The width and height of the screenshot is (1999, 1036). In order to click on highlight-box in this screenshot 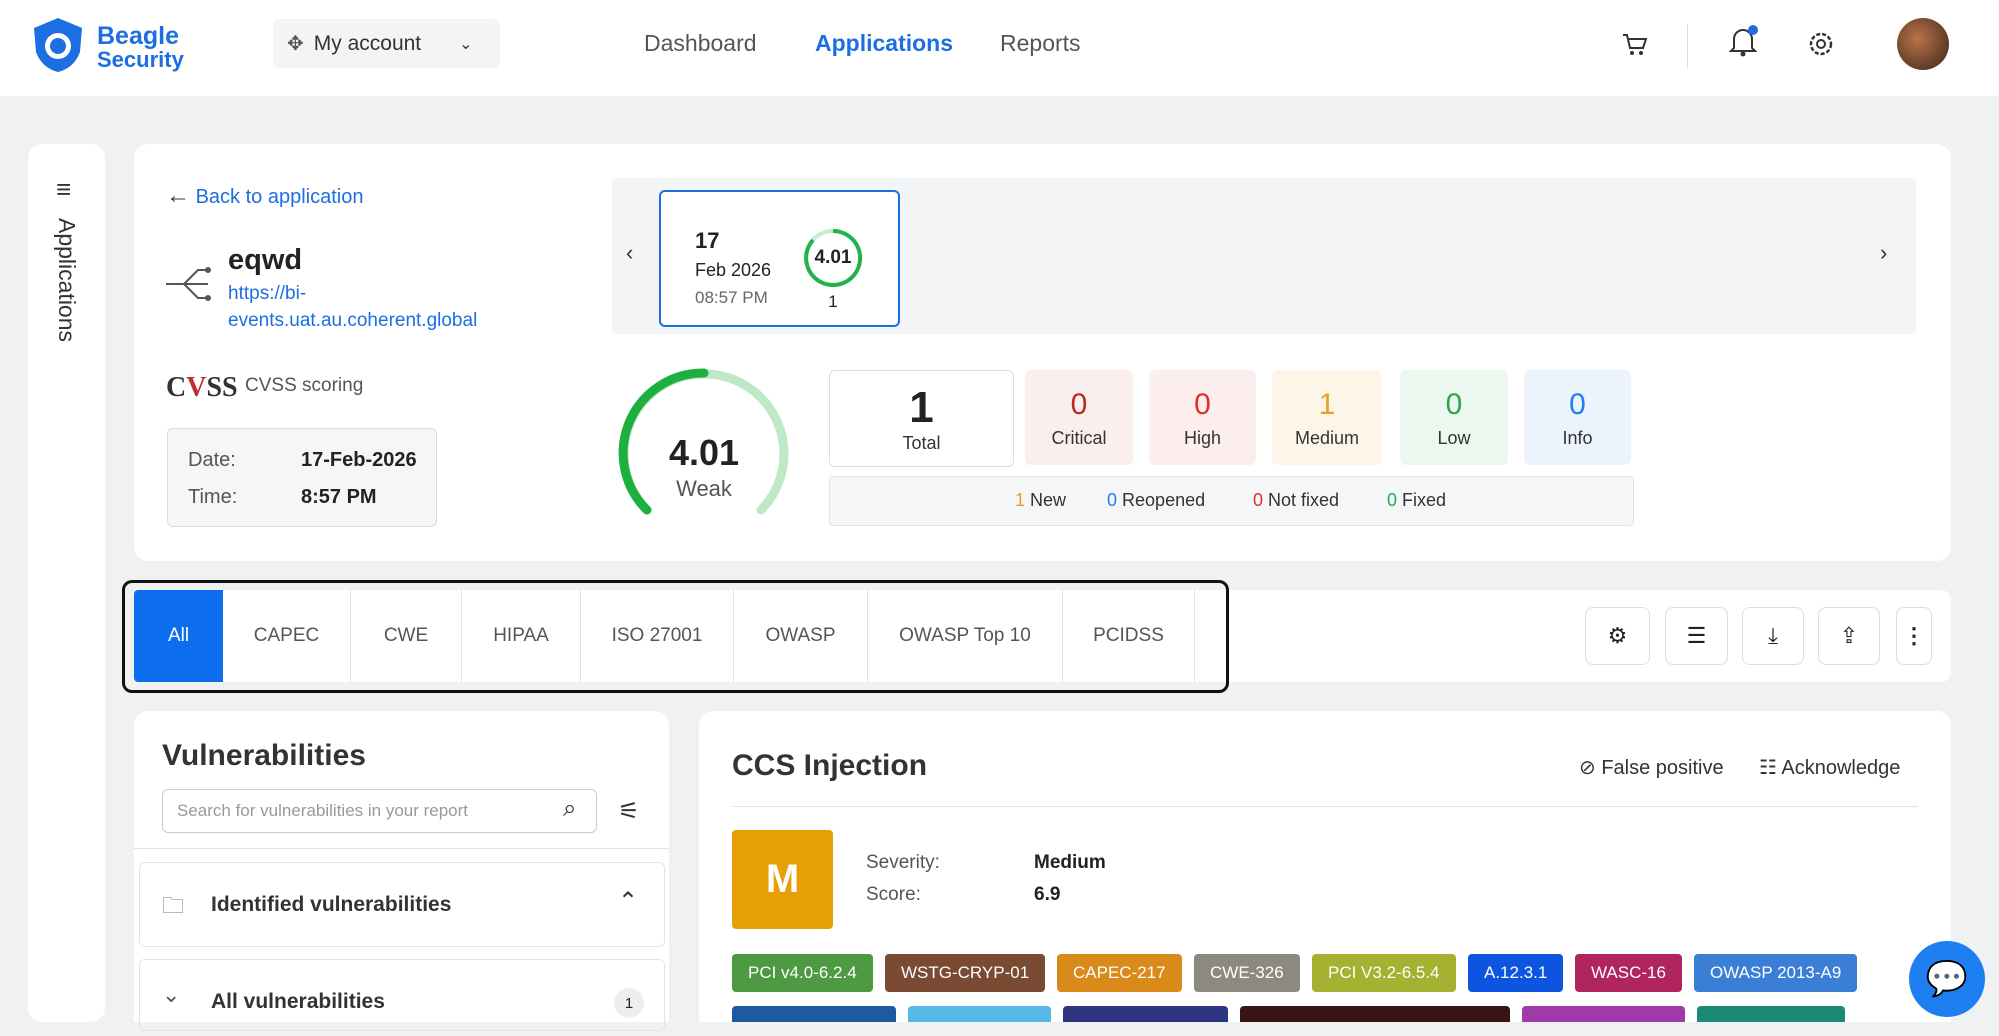, I will do `click(675, 636)`.